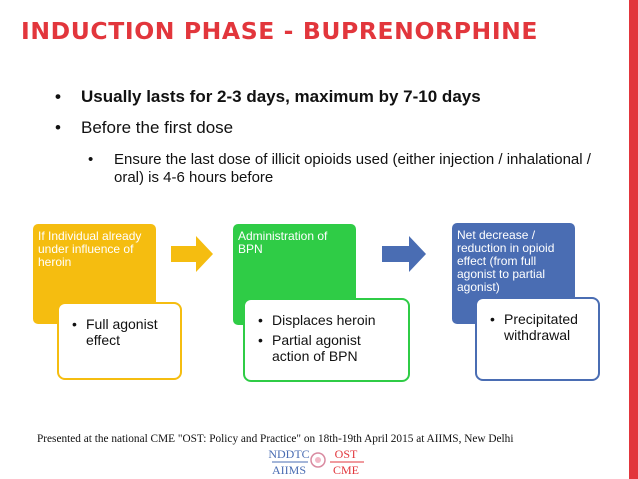 Image resolution: width=638 pixels, height=479 pixels. I want to click on bullet-first-dose: • Before the first dose, so click(144, 128).